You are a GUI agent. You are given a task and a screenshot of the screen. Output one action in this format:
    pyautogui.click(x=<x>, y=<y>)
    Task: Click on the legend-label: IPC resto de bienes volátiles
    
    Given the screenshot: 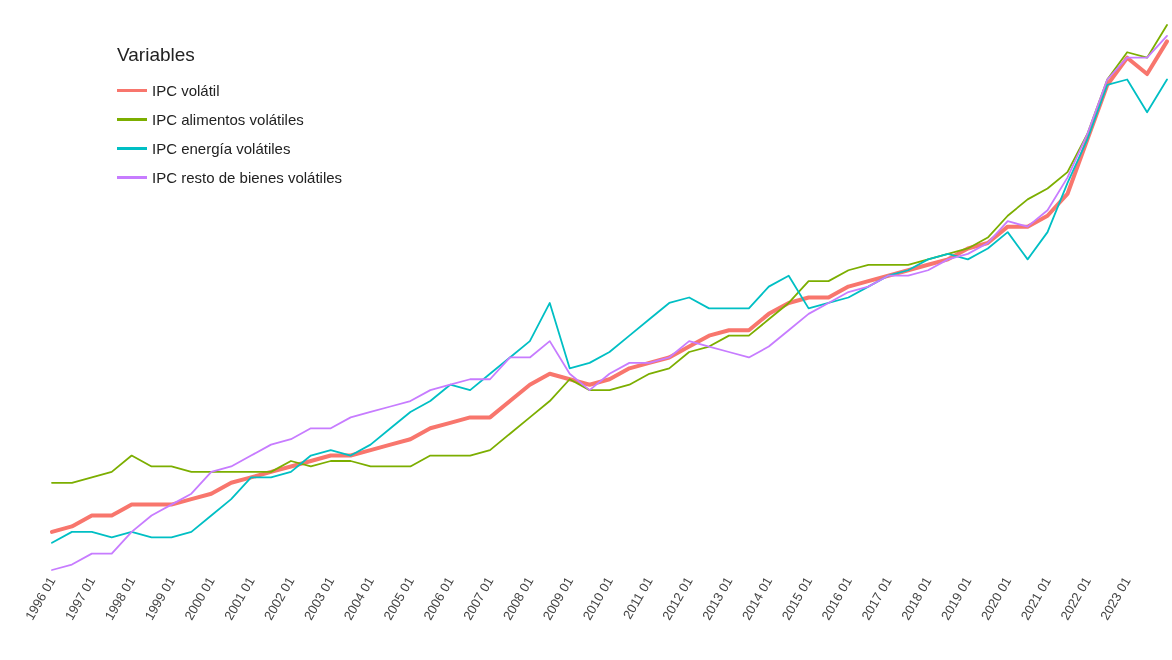 What is the action you would take?
    pyautogui.click(x=247, y=177)
    